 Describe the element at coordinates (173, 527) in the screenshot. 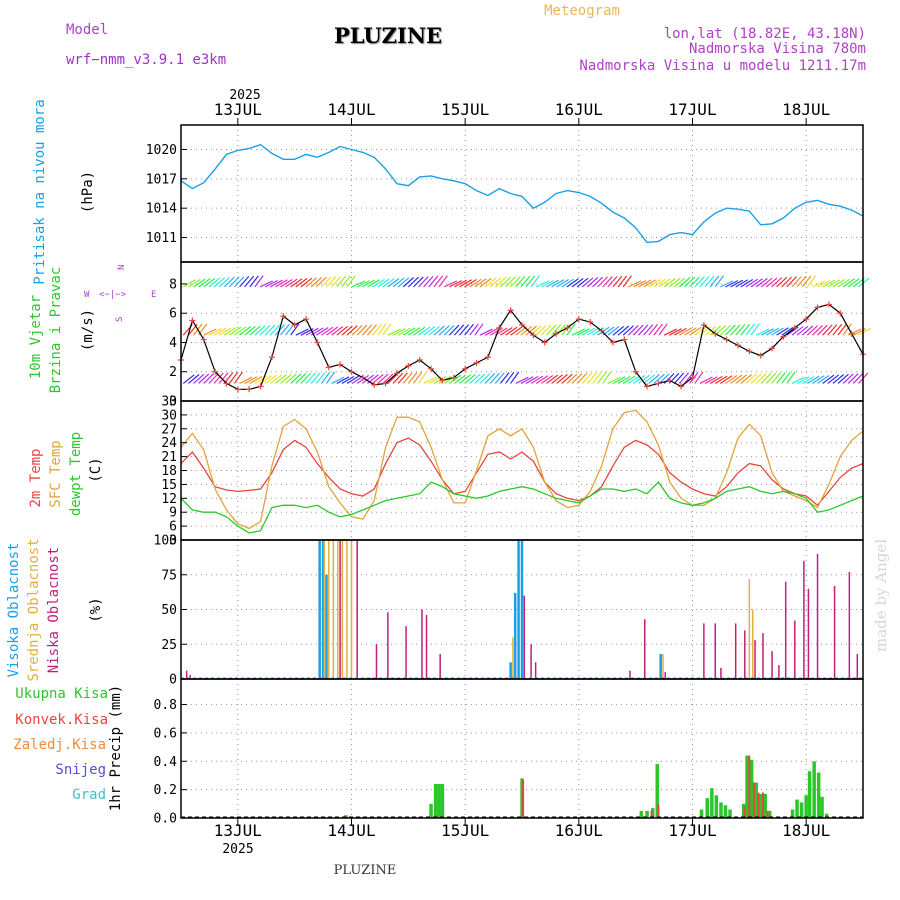

I see `y-tick-label: 6` at that location.